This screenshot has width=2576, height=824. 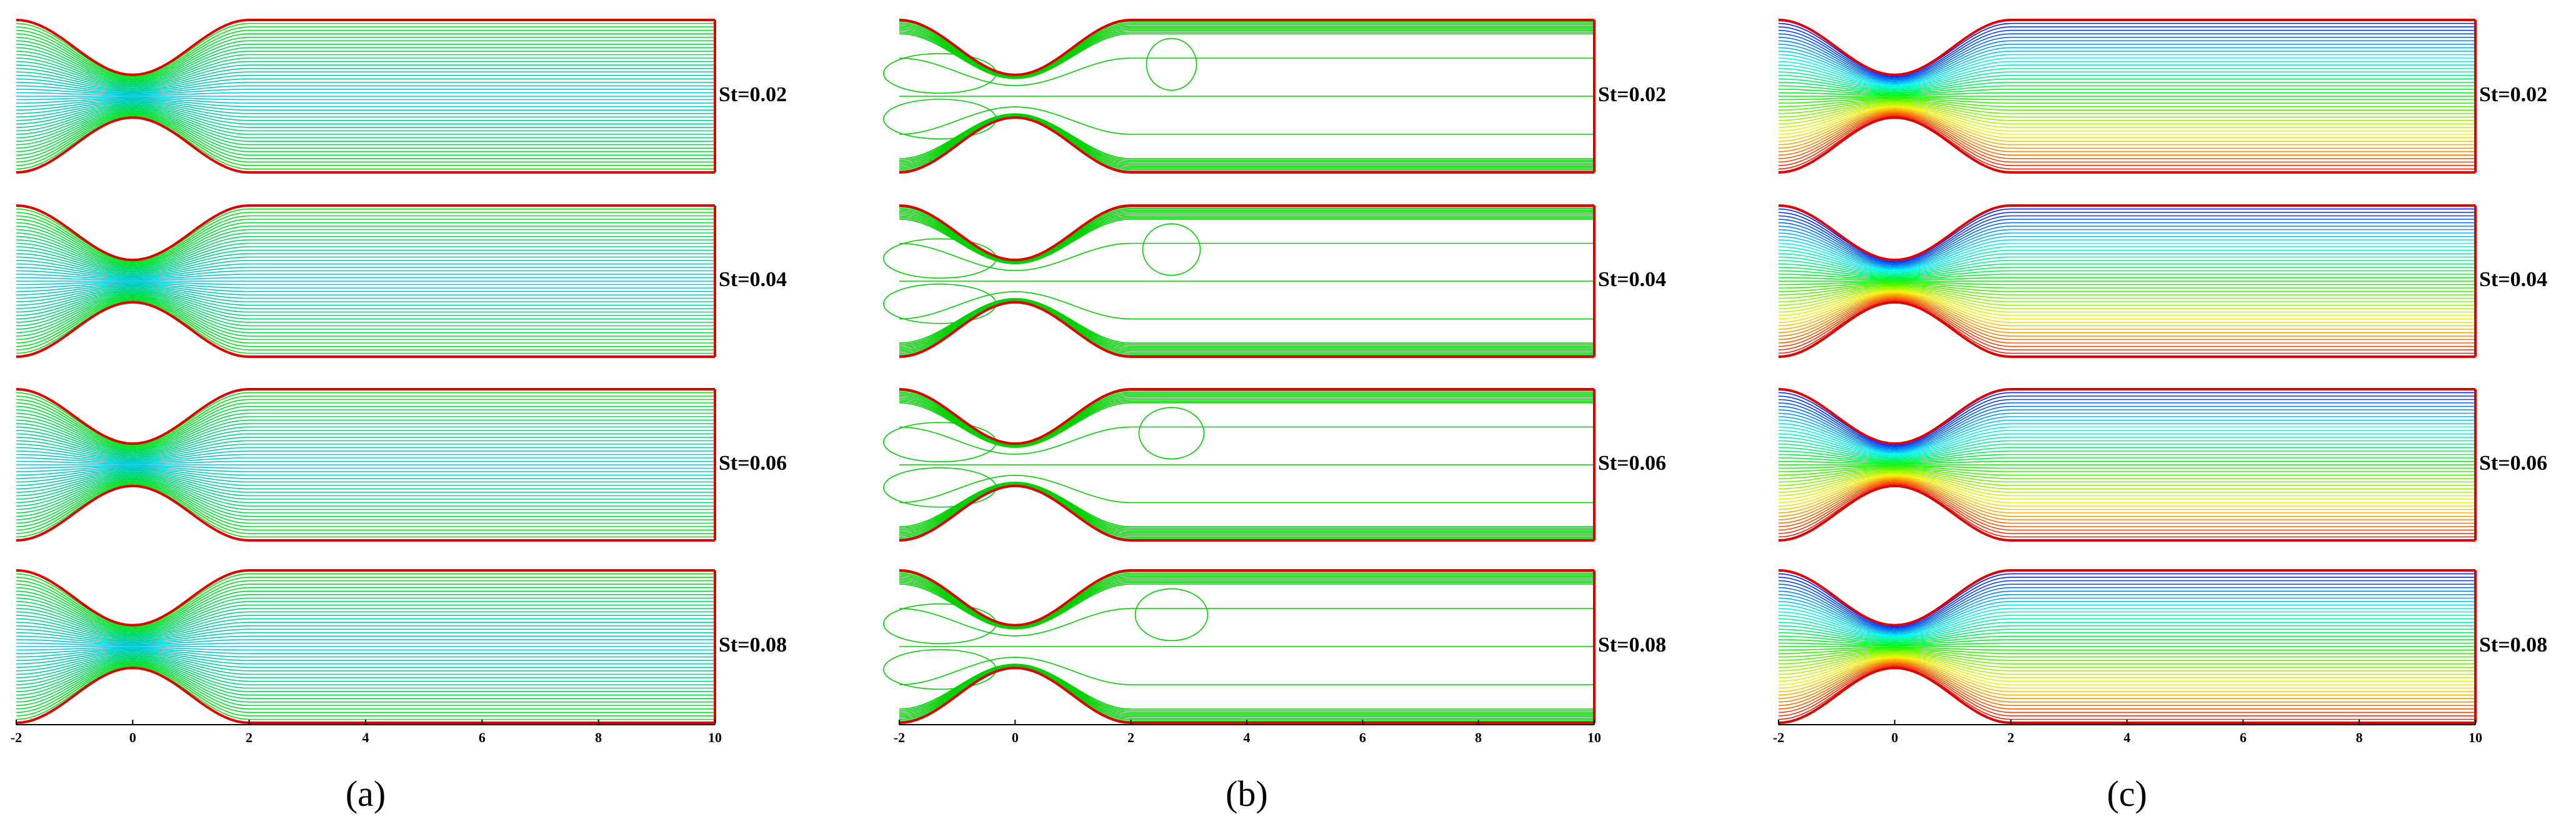 What do you see at coordinates (1632, 463) in the screenshot?
I see `st-label: St=0.06` at bounding box center [1632, 463].